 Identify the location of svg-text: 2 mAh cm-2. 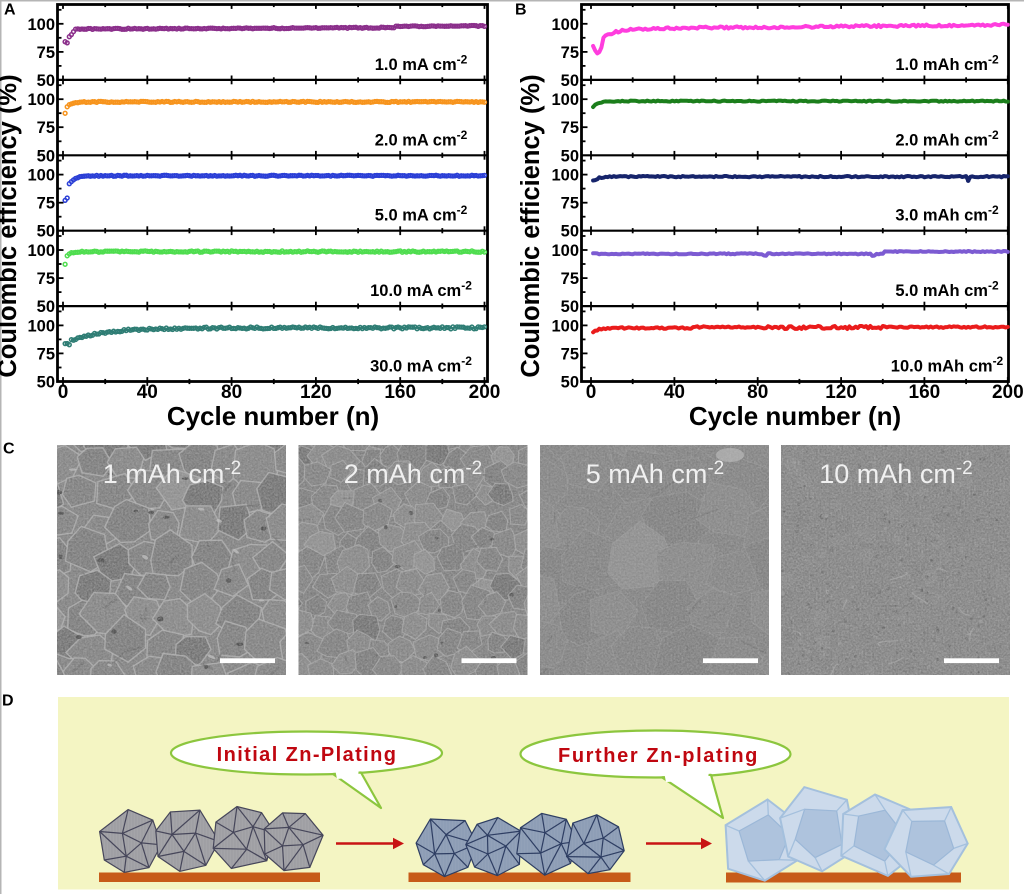
(413, 473).